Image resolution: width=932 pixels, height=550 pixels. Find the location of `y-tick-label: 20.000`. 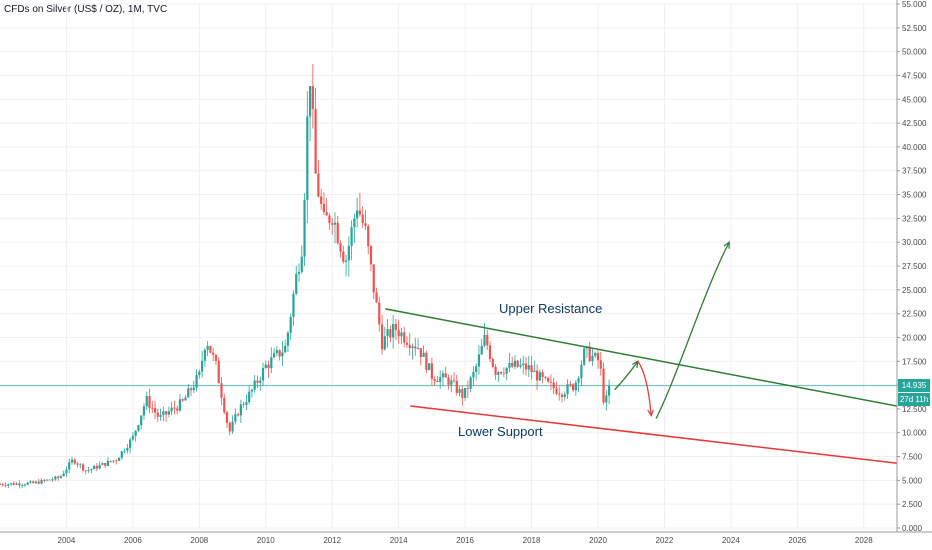

y-tick-label: 20.000 is located at coordinates (914, 337).